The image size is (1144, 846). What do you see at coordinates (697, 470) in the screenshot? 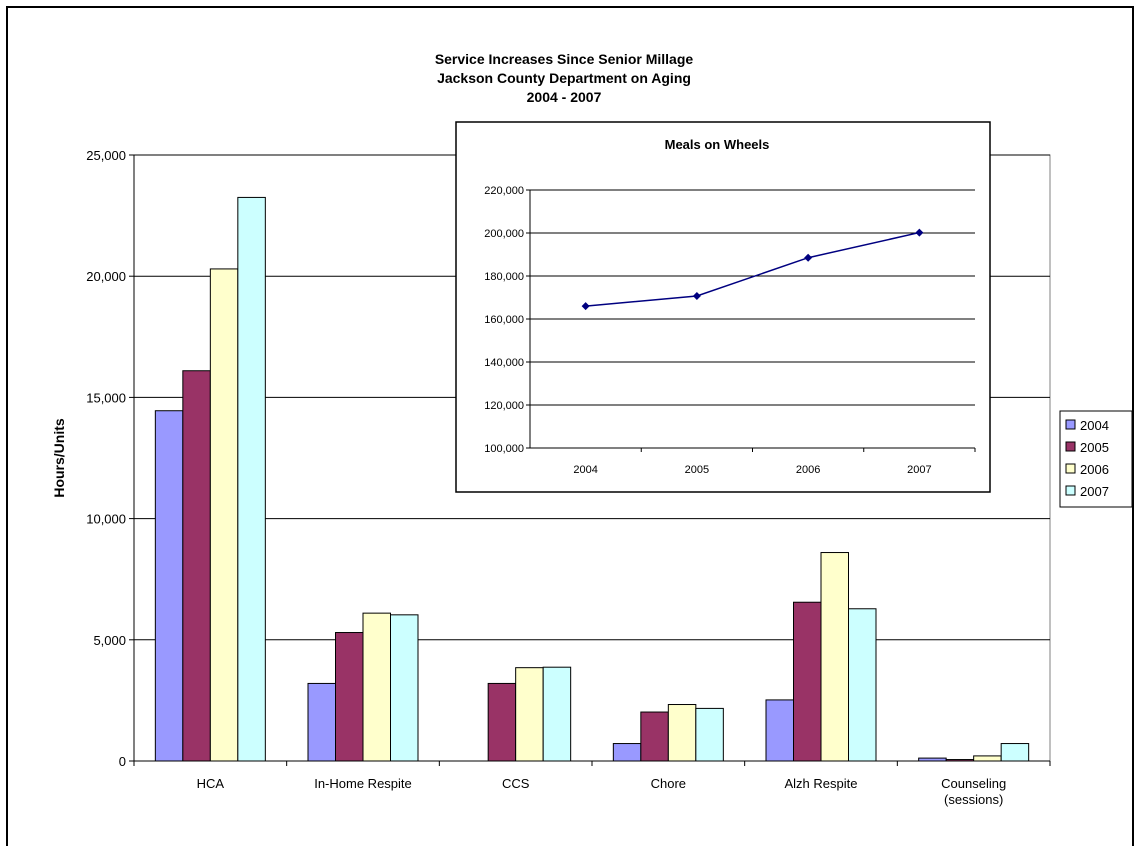
I see `inset-x-tick-label: 2005` at bounding box center [697, 470].